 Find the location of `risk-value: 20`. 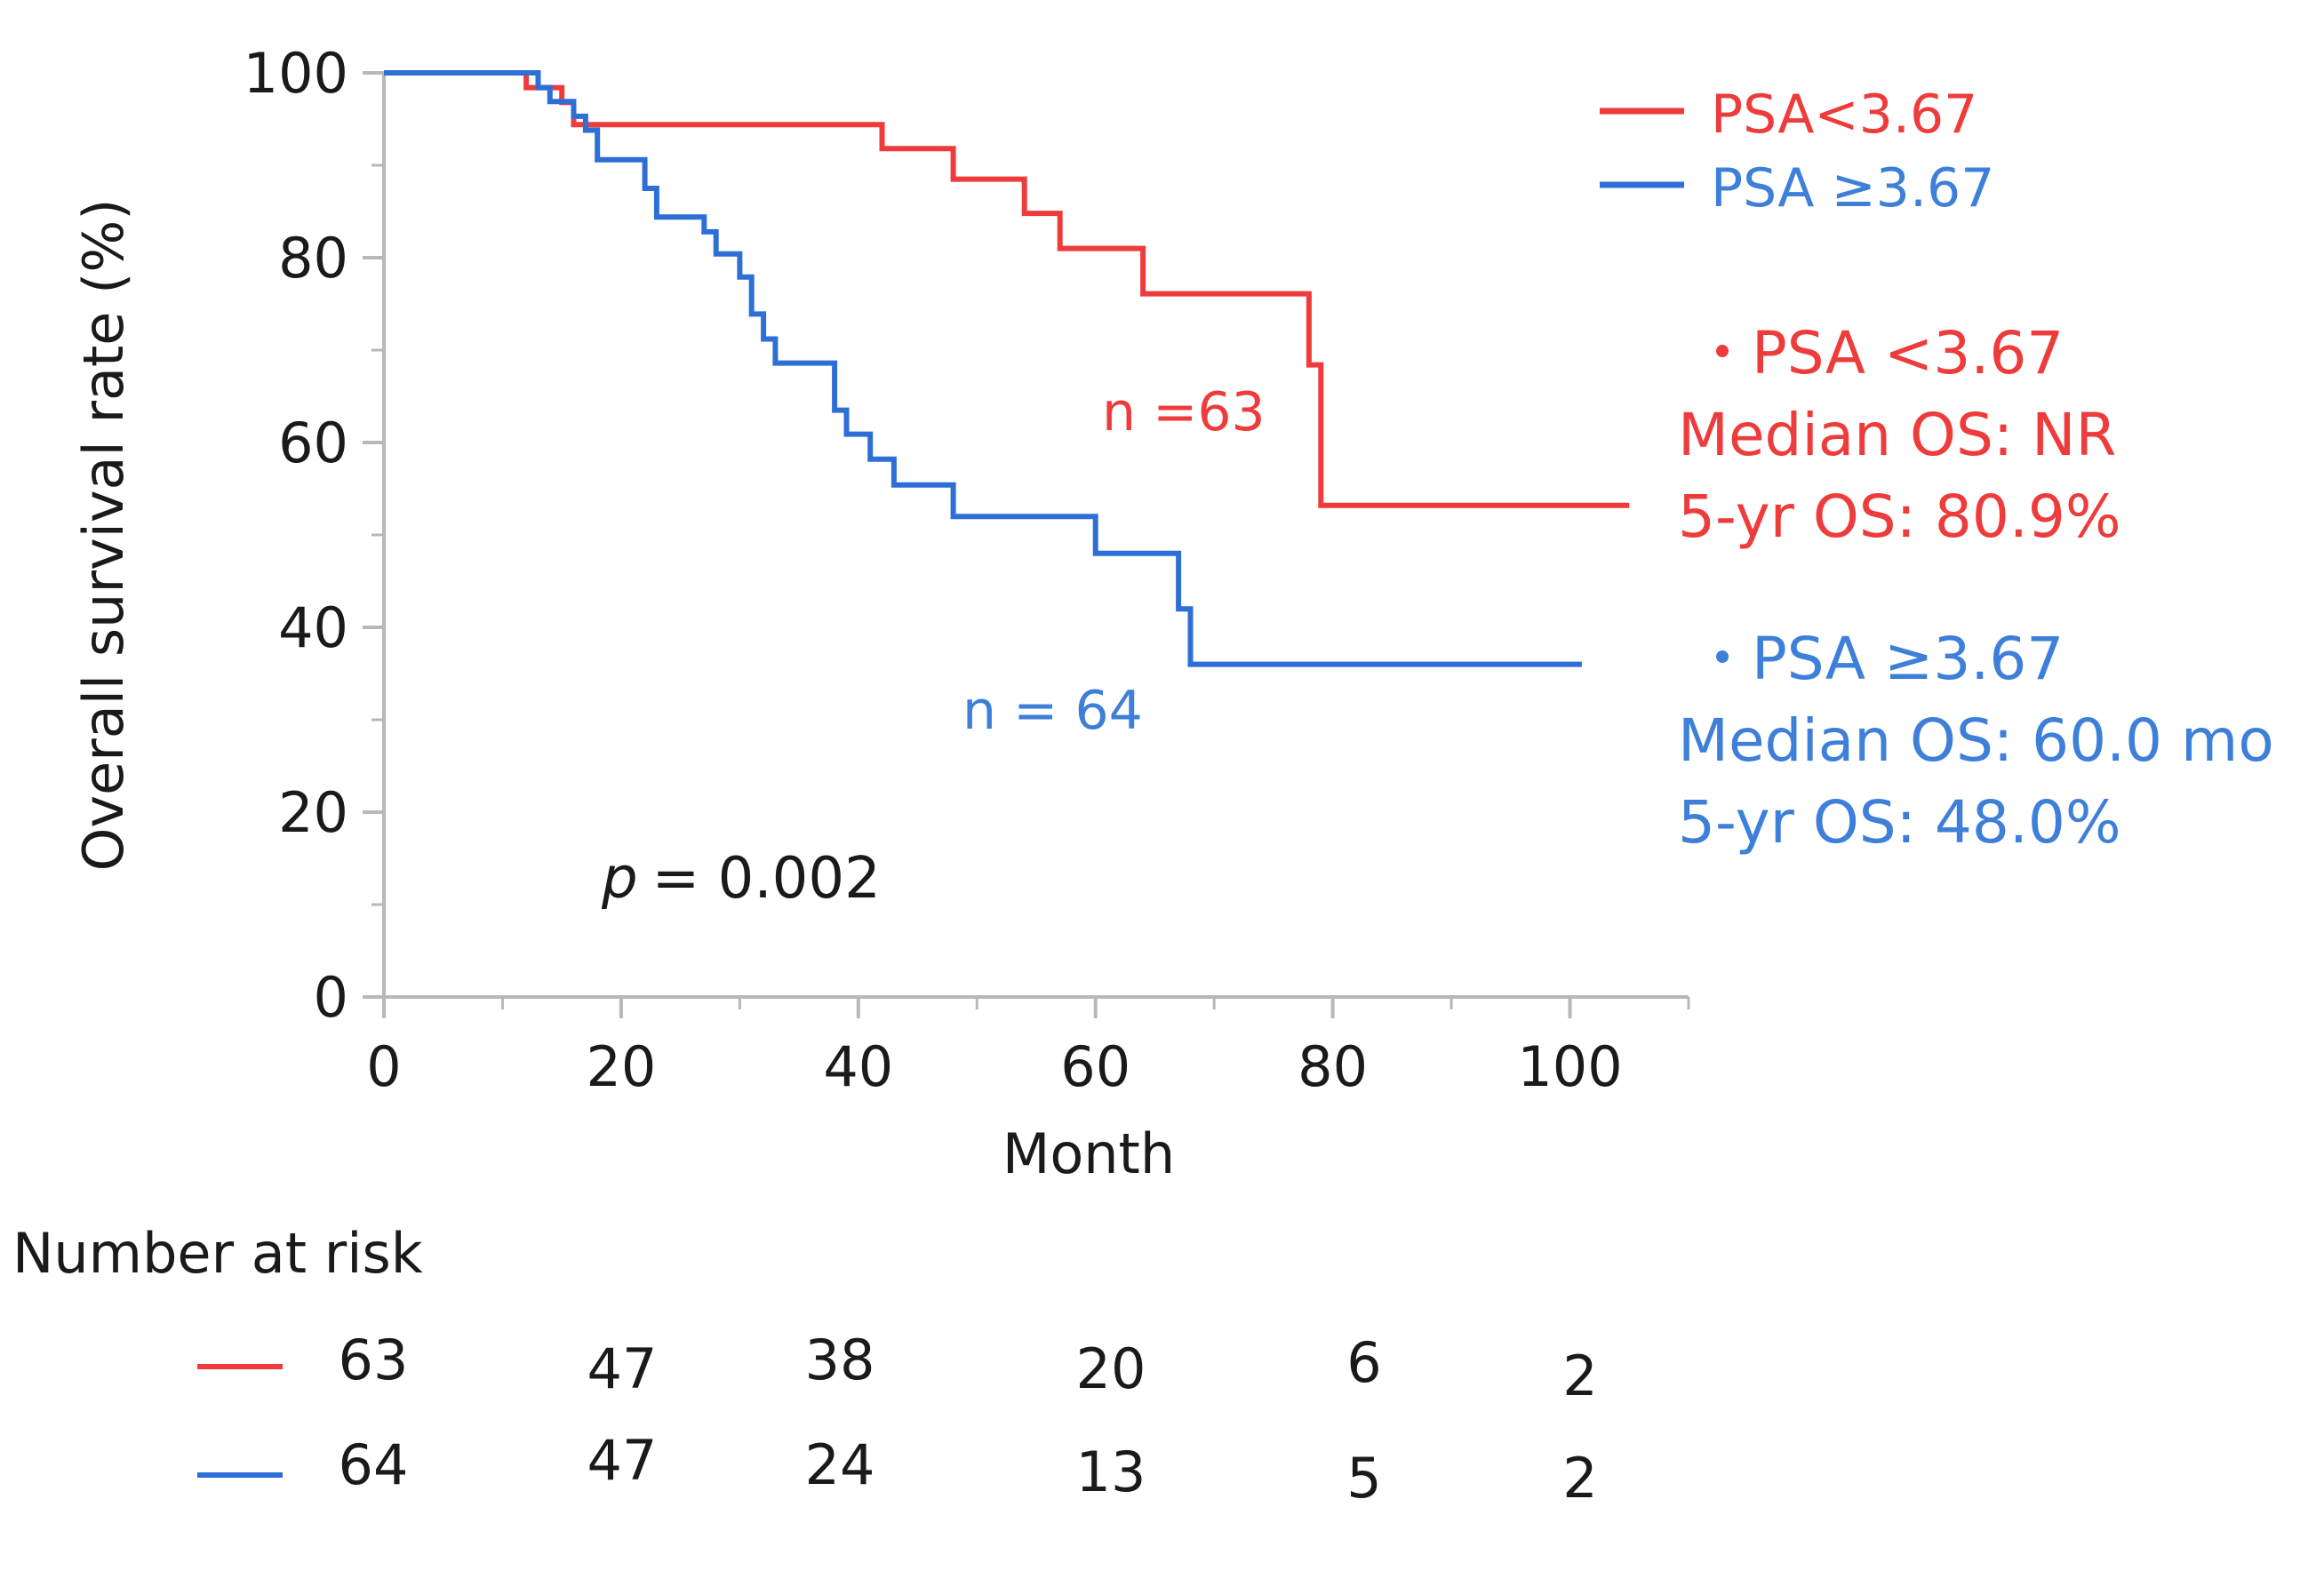

risk-value: 20 is located at coordinates (1111, 1368).